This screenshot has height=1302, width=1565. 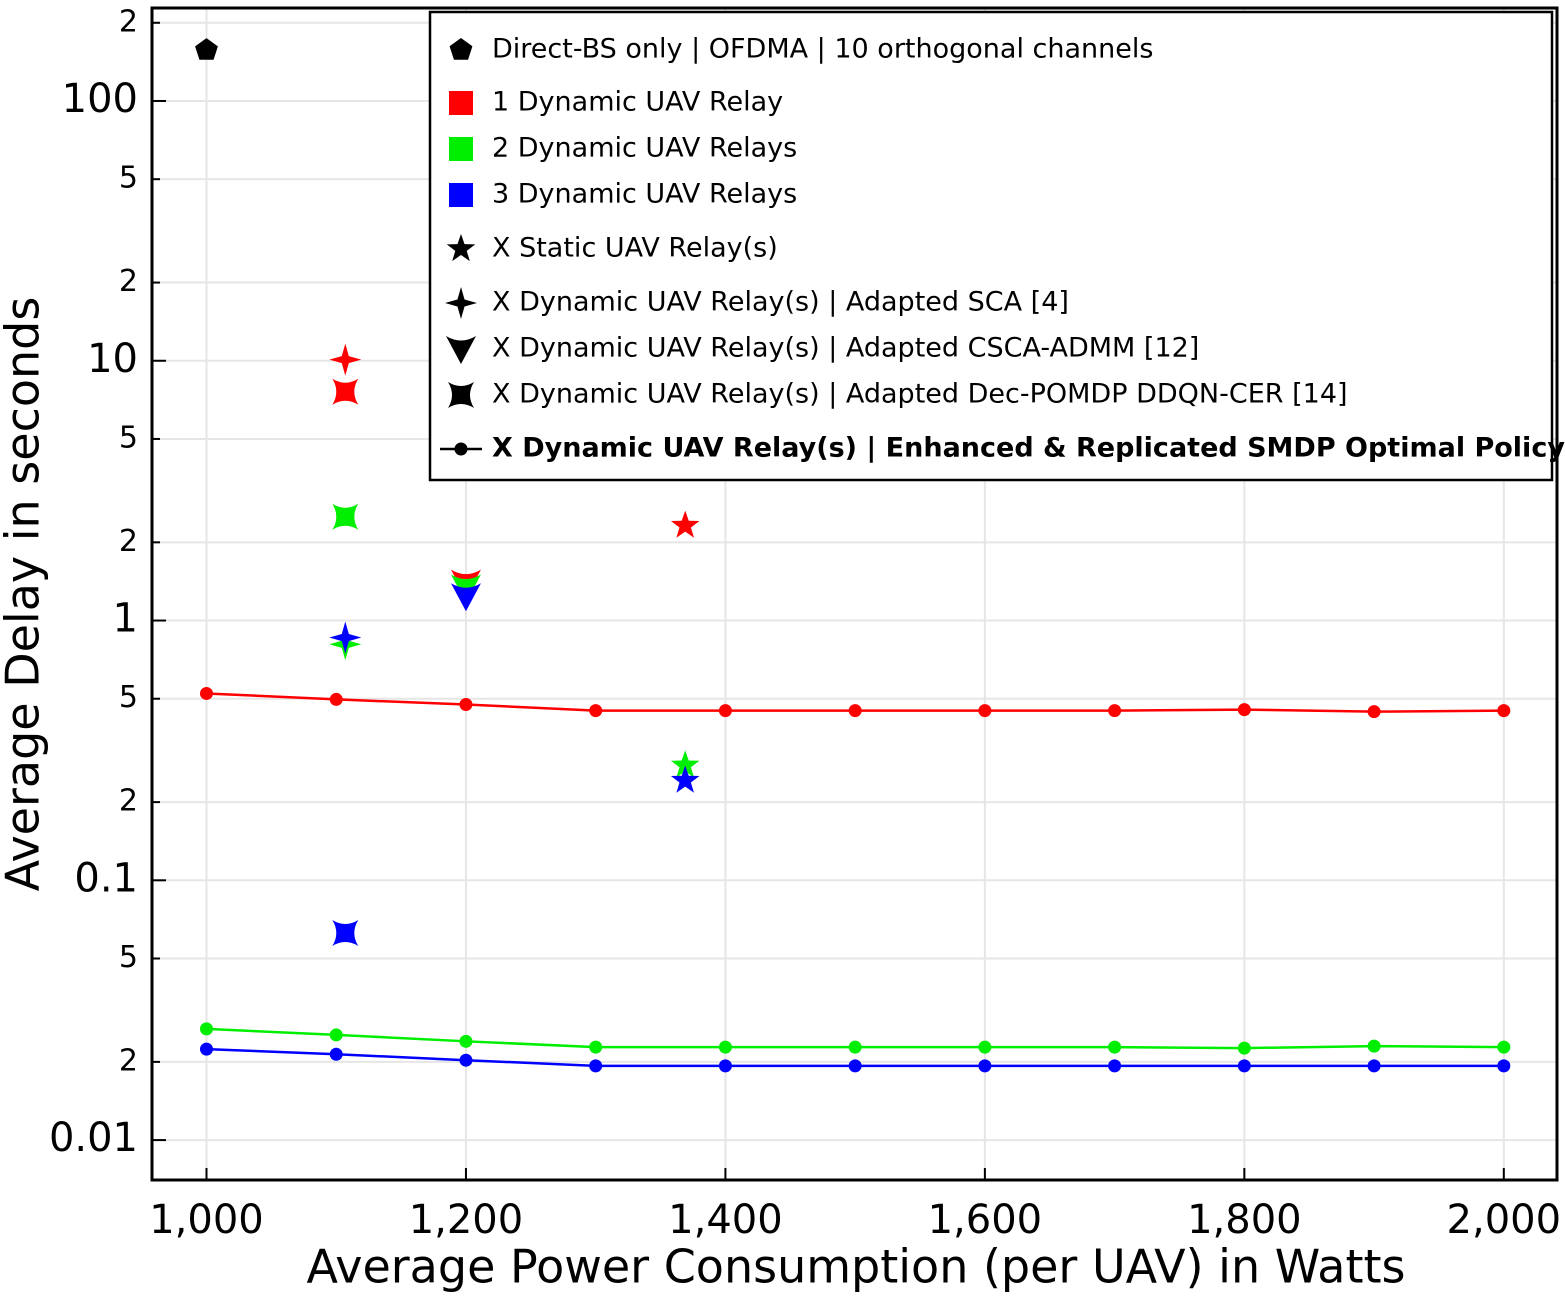 What do you see at coordinates (112, 359) in the screenshot?
I see `y-tick-label: 10` at bounding box center [112, 359].